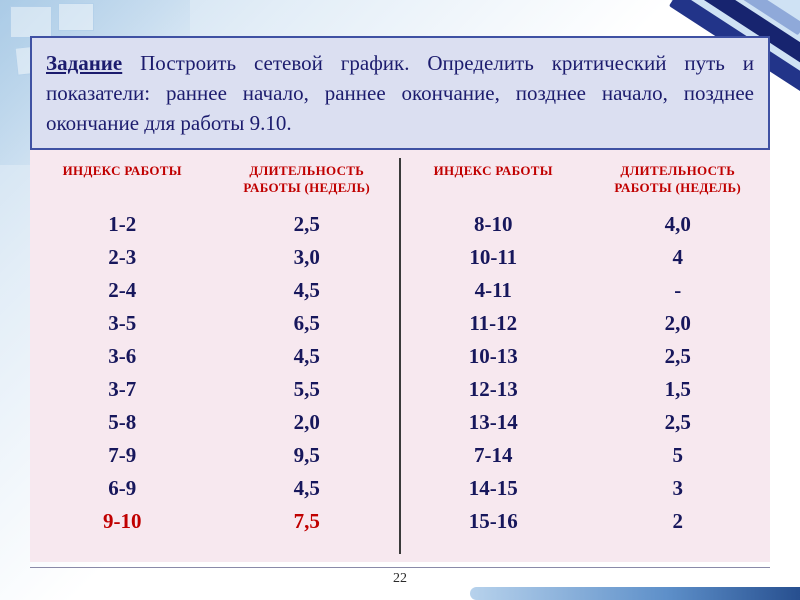 This screenshot has height=600, width=800. Describe the element at coordinates (493, 488) in the screenshot. I see `work-index-cell: 14-15` at that location.